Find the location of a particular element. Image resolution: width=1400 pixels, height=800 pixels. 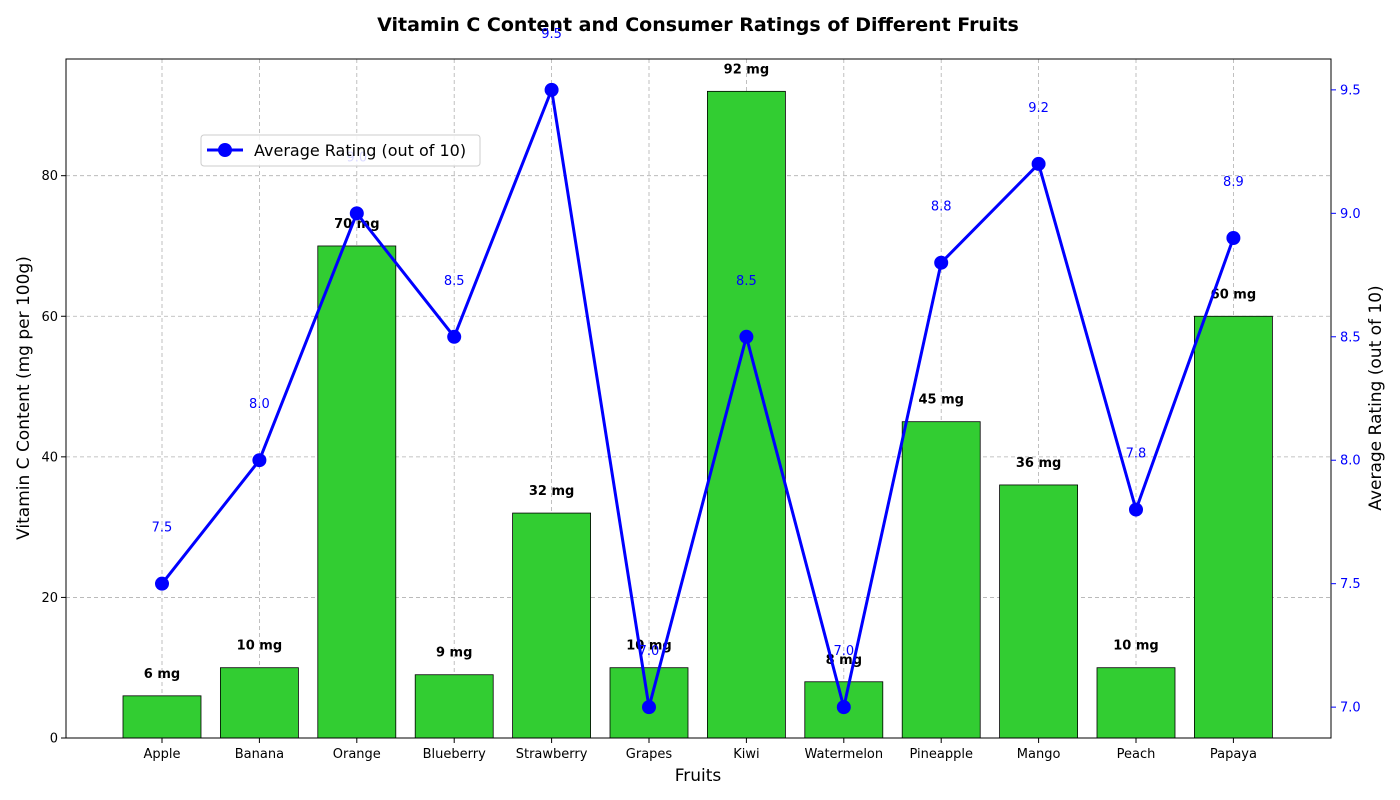

legend-box is located at coordinates (340, 150).